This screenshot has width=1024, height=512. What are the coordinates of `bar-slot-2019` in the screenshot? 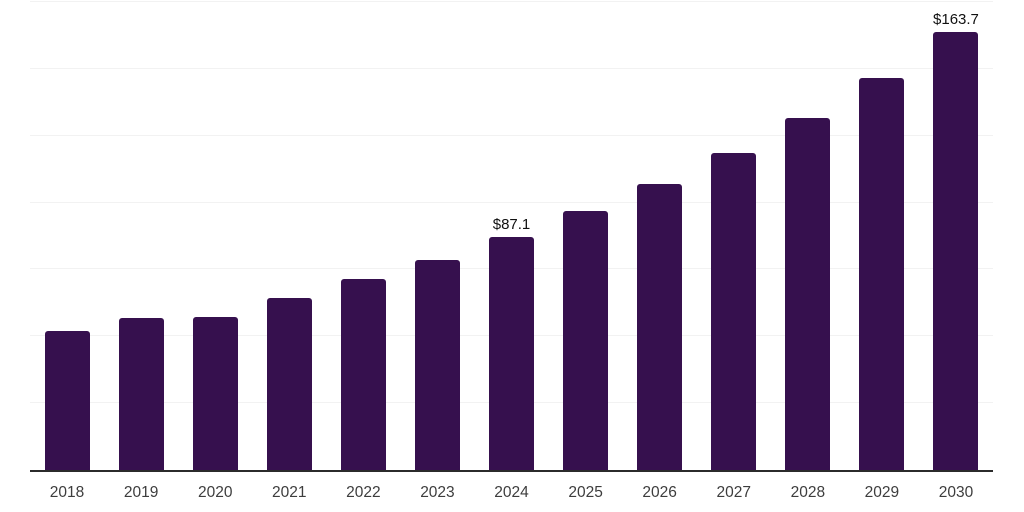 It's located at (141, 236).